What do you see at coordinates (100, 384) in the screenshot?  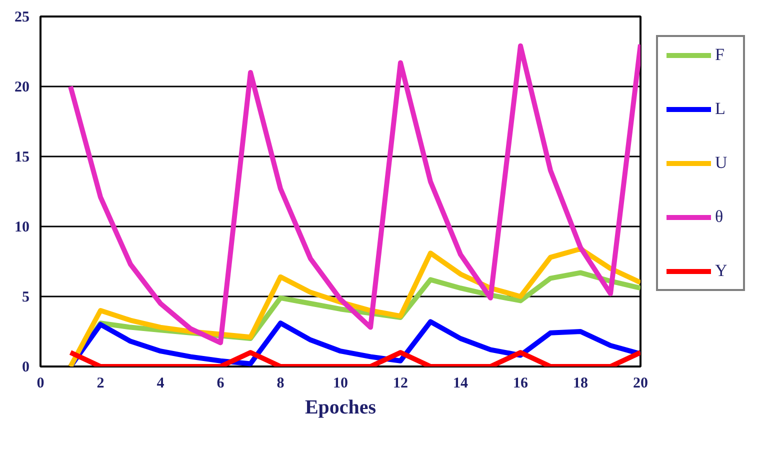 I see `x-tick-label: 2` at bounding box center [100, 384].